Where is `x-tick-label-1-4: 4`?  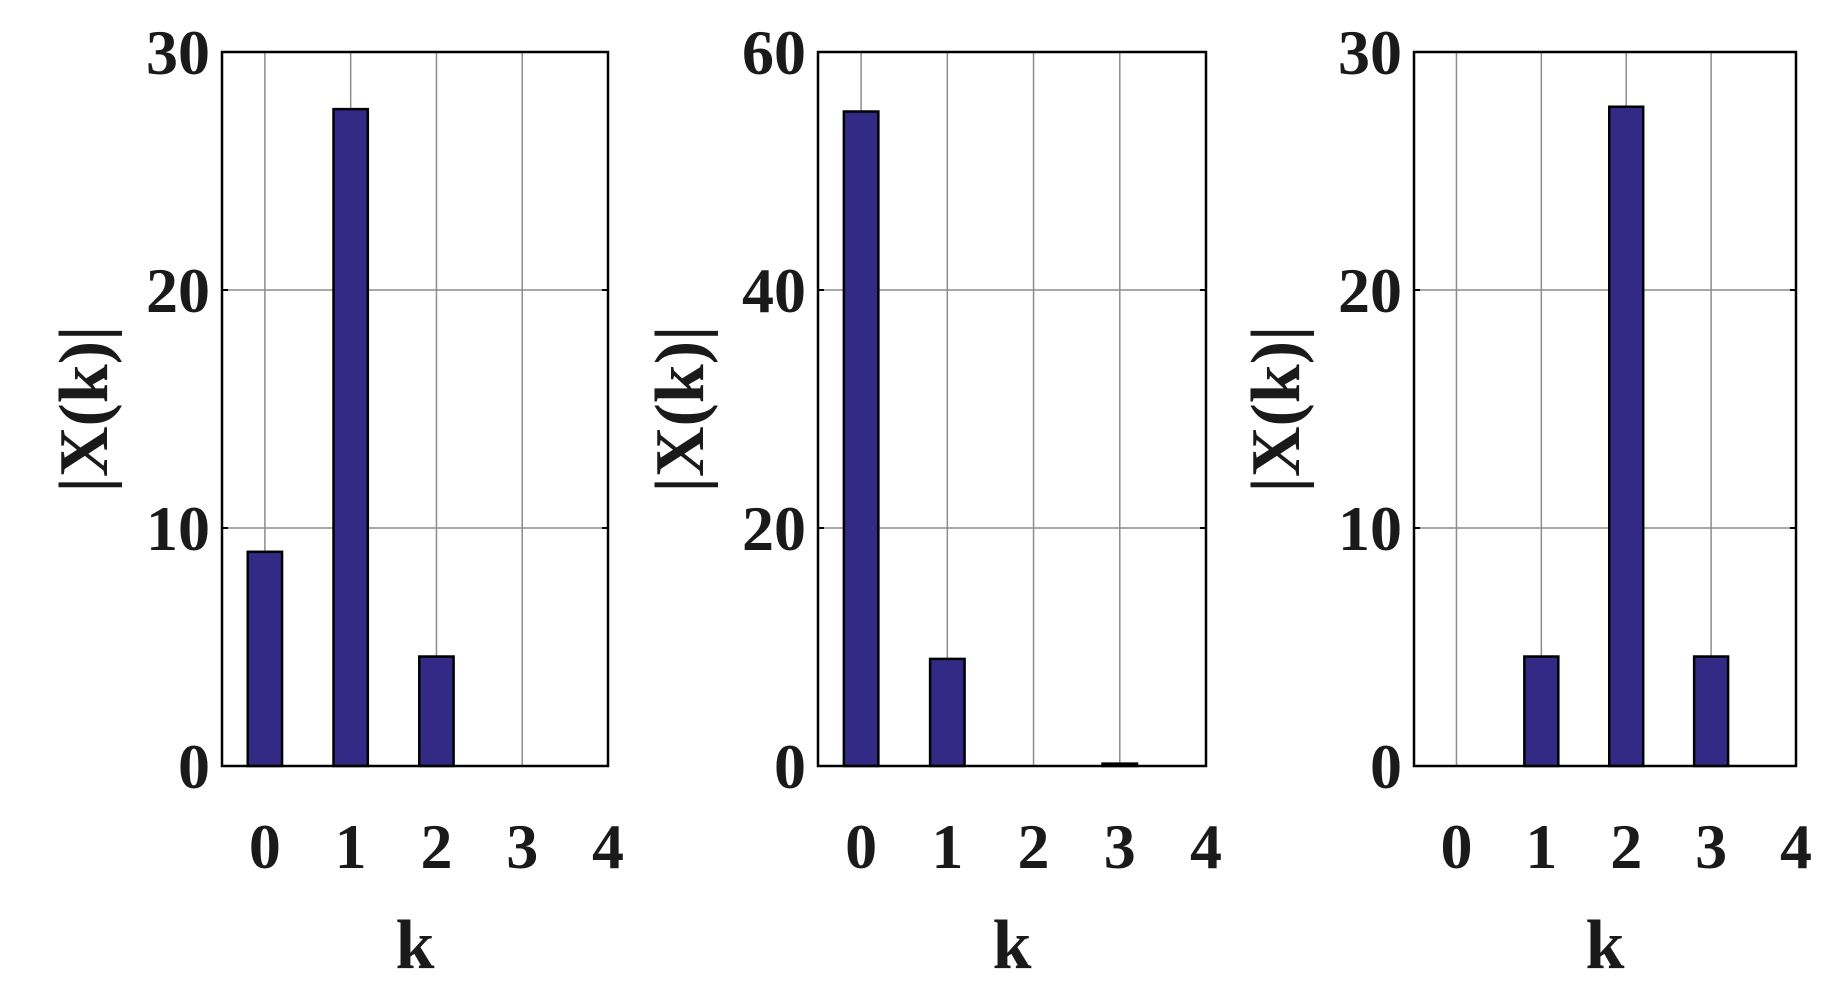 x-tick-label-1-4: 4 is located at coordinates (1206, 846).